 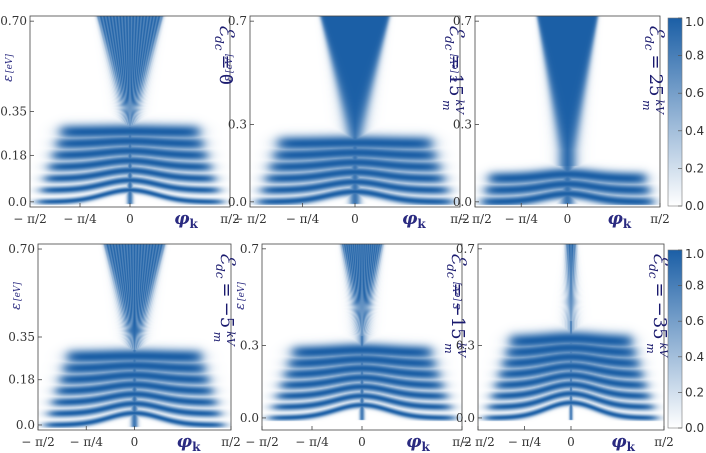 I want to click on field-value: −35, so click(x=659, y=321).